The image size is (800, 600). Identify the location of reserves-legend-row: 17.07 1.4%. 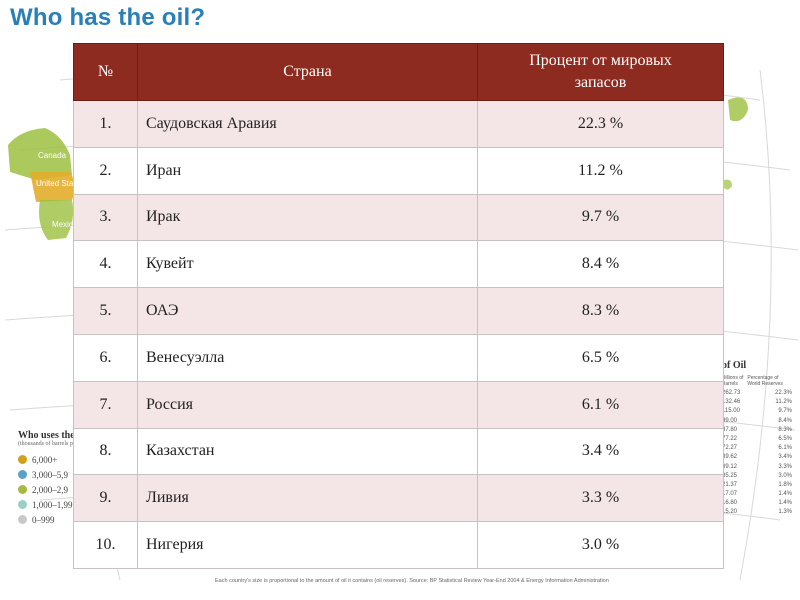
(757, 494).